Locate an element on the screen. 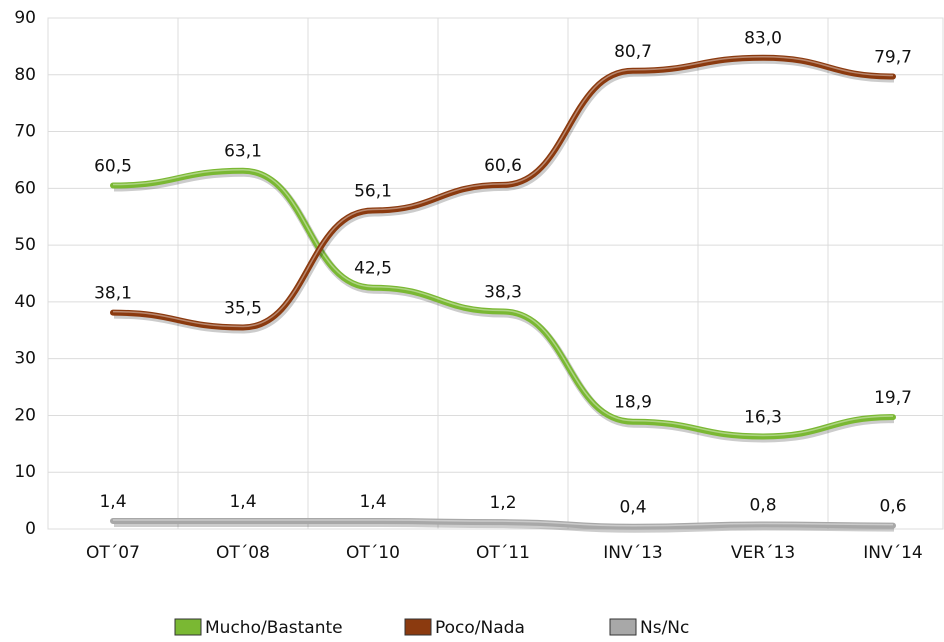 This screenshot has height=642, width=944. y-tick-label: 10 is located at coordinates (25, 472).